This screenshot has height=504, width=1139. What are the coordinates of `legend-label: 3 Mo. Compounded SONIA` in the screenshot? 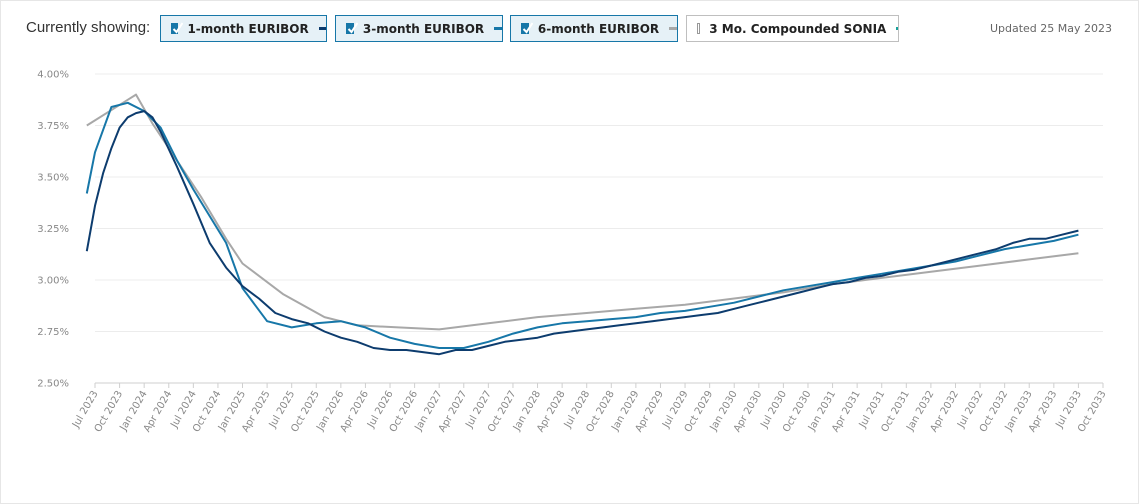 It's located at (798, 28).